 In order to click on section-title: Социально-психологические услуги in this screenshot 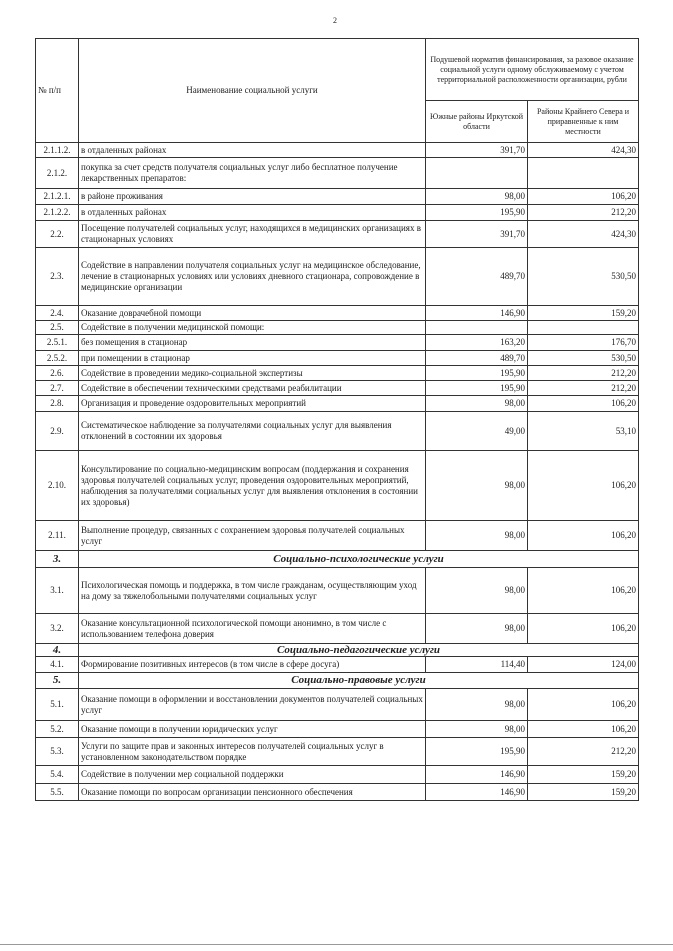, I will do `click(358, 559)`.